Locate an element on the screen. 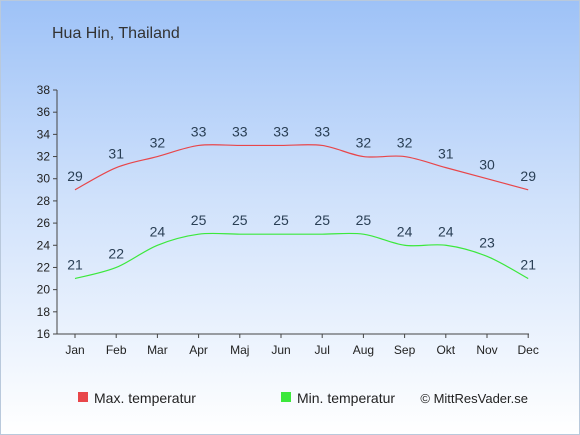 Image resolution: width=580 pixels, height=435 pixels. data-label-max: 30 is located at coordinates (487, 165).